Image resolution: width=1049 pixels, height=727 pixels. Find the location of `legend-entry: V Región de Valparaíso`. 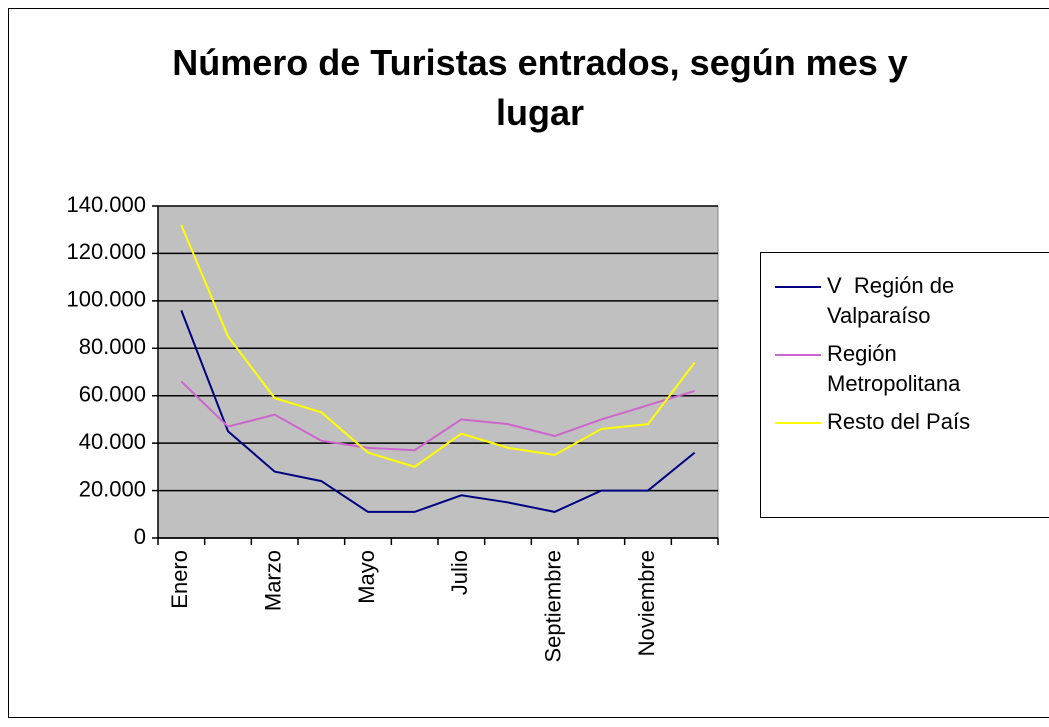

legend-entry: V Región de Valparaíso is located at coordinates (896, 301).